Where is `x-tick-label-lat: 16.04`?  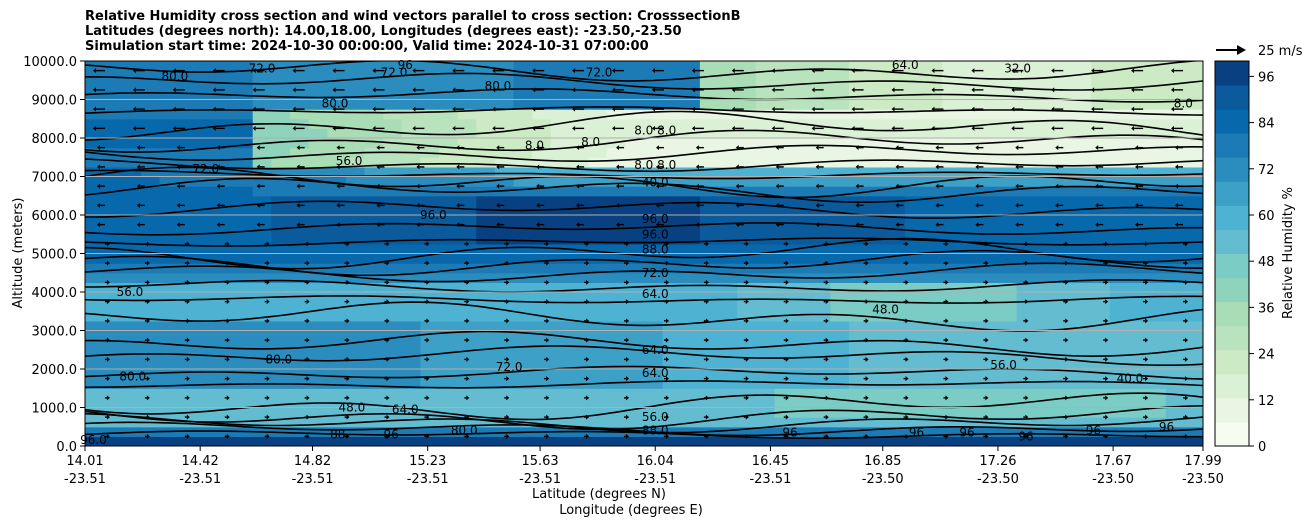 x-tick-label-lat: 16.04 is located at coordinates (655, 461).